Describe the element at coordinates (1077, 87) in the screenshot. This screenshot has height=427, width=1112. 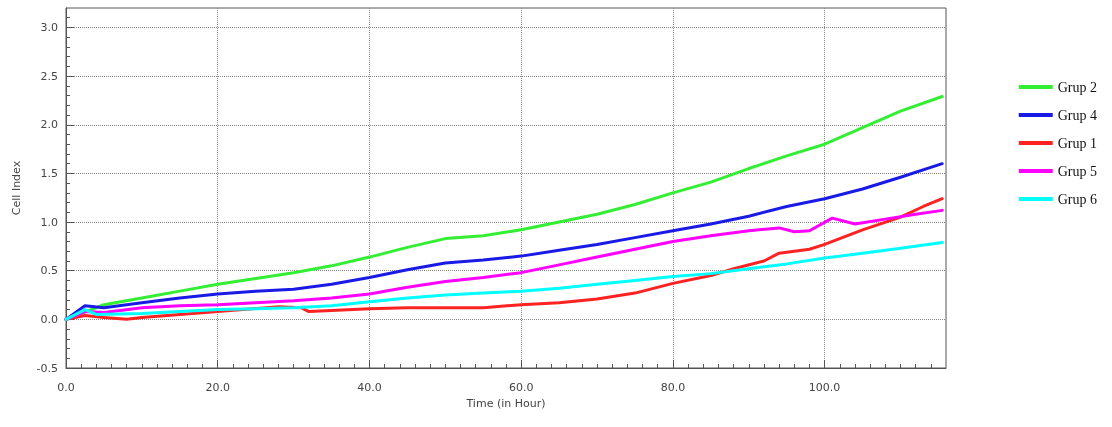
I see `legend-label: Grup 2` at that location.